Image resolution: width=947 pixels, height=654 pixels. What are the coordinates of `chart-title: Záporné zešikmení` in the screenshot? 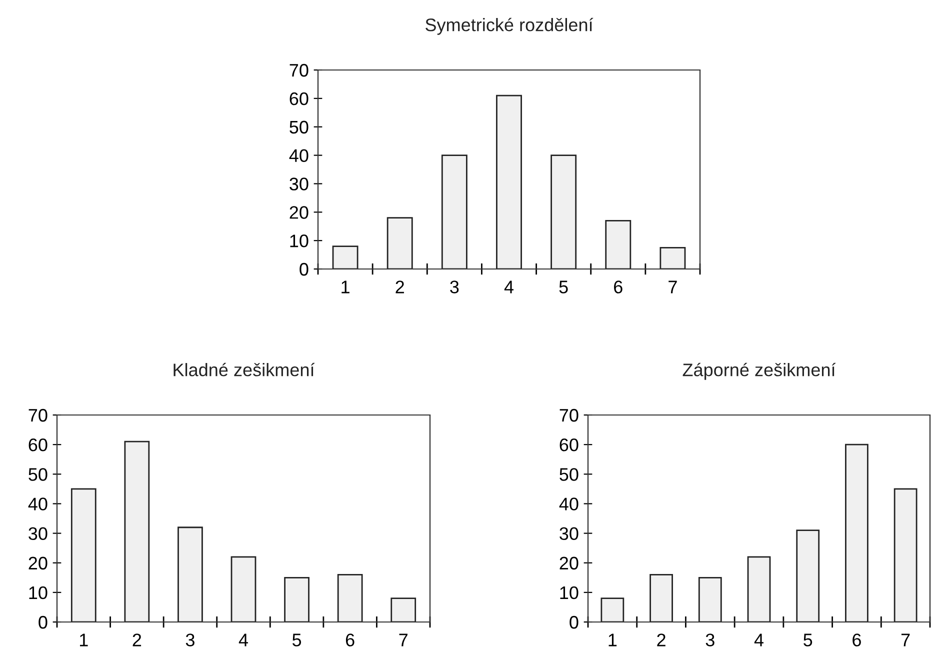 It's located at (759, 371).